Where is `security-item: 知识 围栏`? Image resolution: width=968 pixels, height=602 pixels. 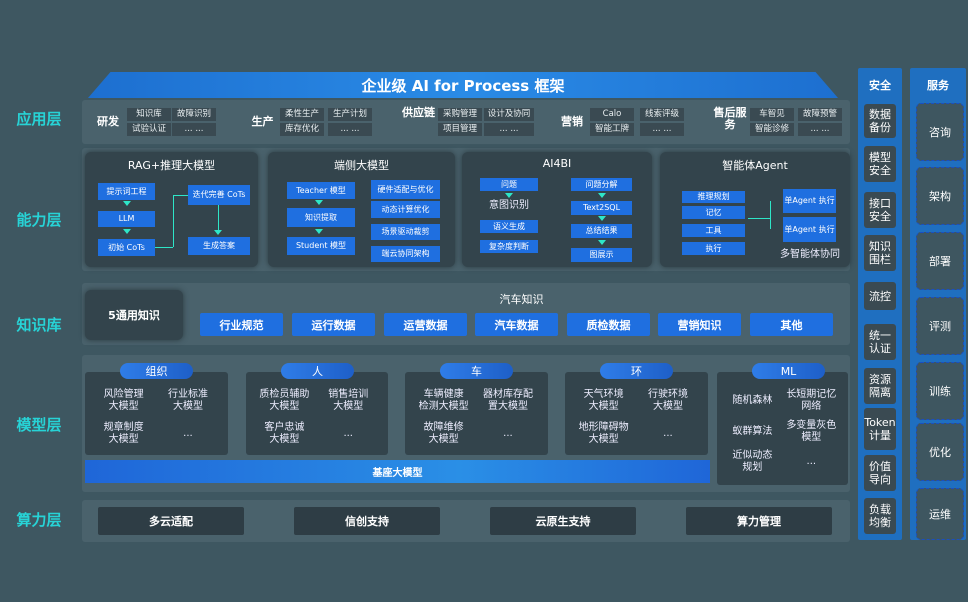
security-item: 知识 围栏 is located at coordinates (880, 253).